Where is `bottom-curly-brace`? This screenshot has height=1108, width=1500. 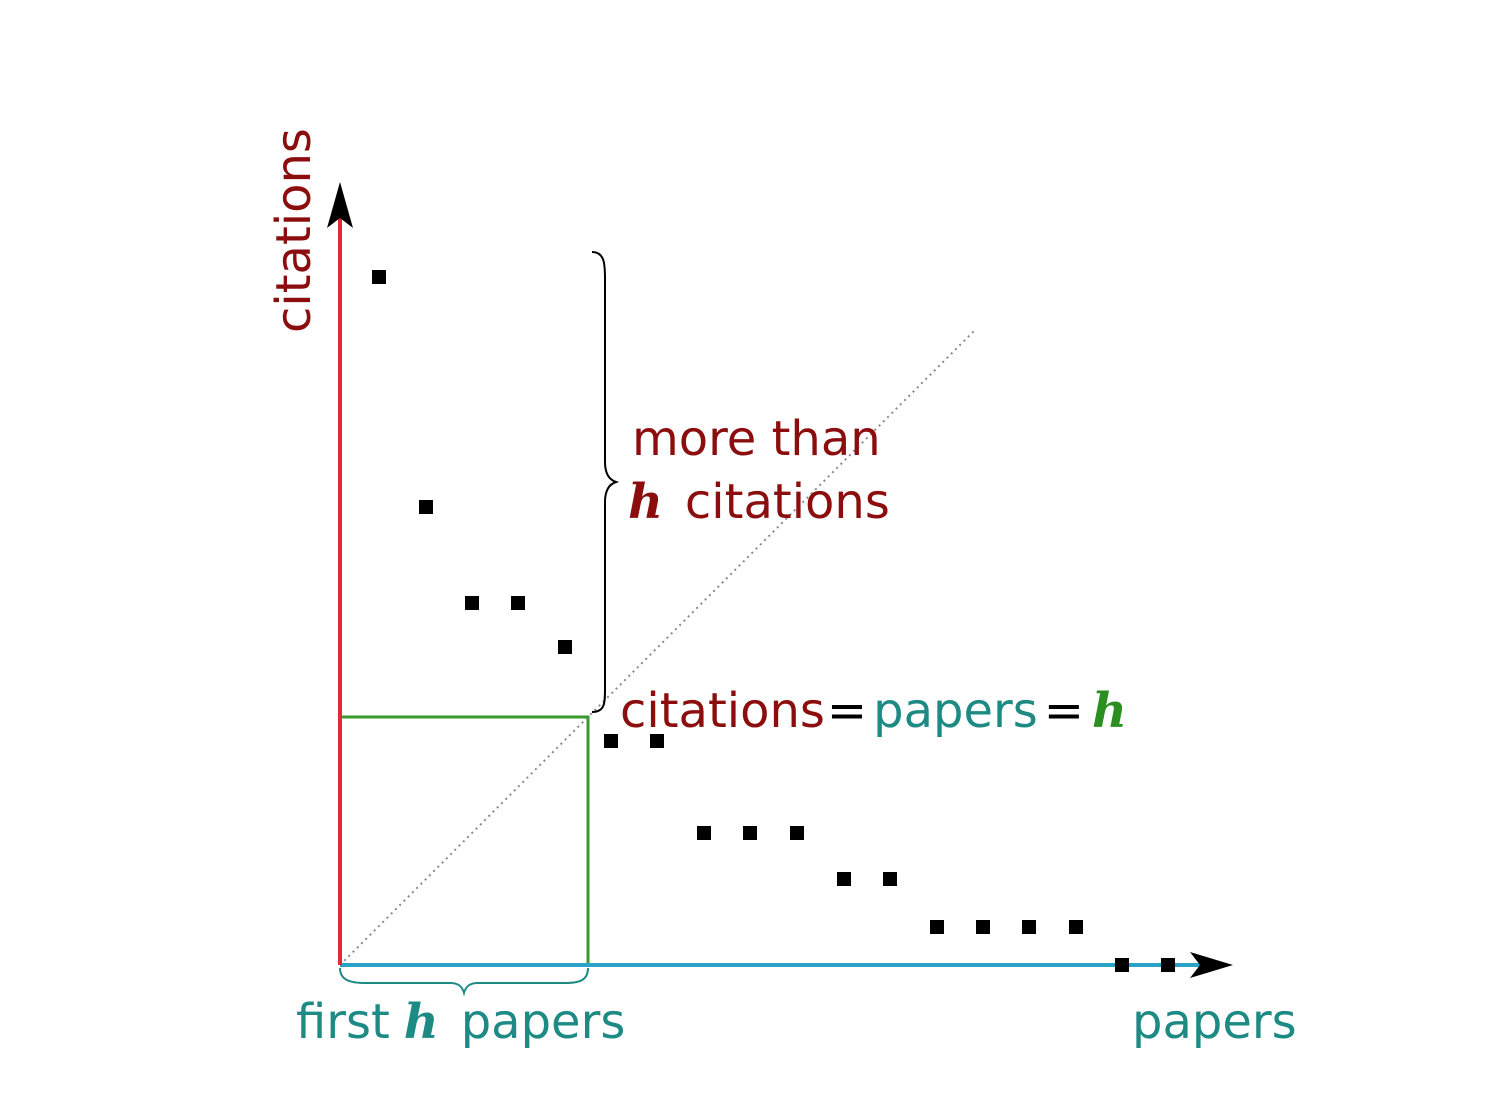
bottom-curly-brace is located at coordinates (464, 982).